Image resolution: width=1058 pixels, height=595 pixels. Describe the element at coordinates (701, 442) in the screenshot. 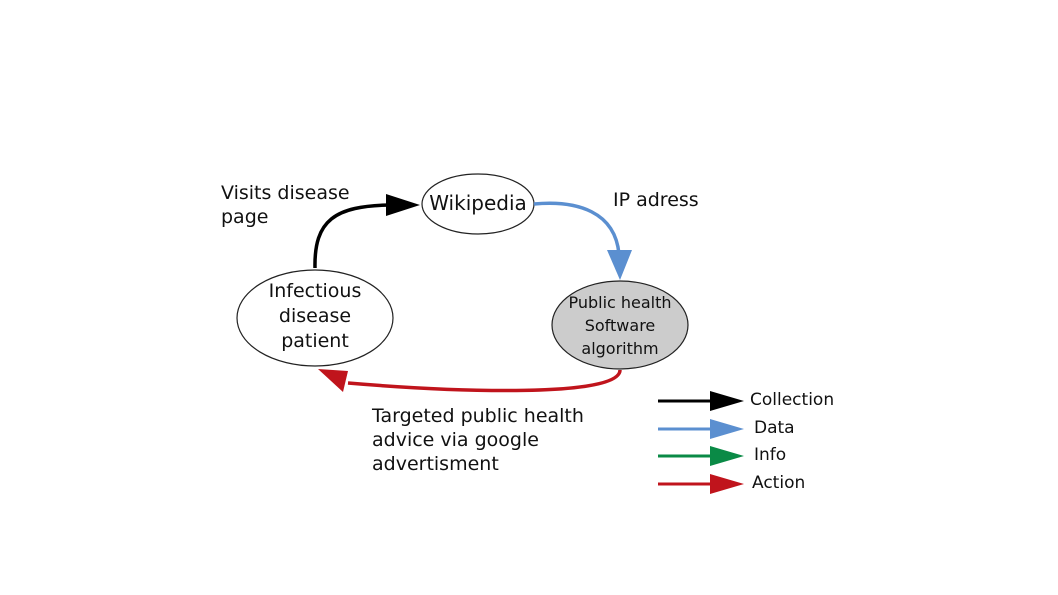

I see `legend-arrows` at that location.